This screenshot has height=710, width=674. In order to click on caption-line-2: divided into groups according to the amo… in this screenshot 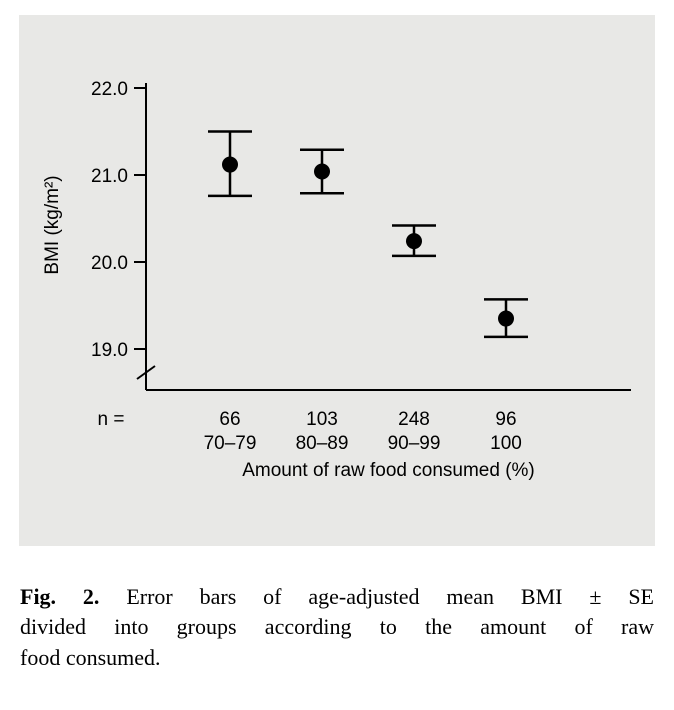, I will do `click(337, 627)`.